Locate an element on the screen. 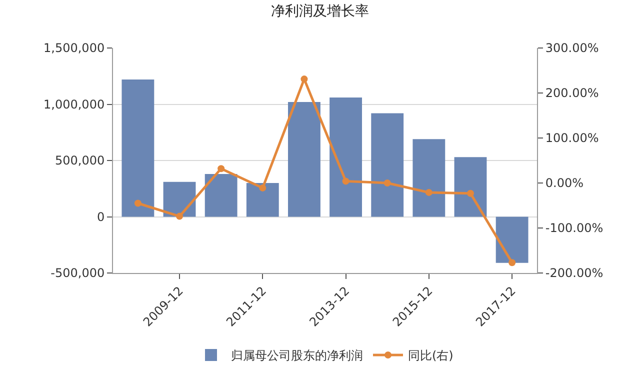 The image size is (640, 382). y-tick-label: -500,000 is located at coordinates (77, 273).